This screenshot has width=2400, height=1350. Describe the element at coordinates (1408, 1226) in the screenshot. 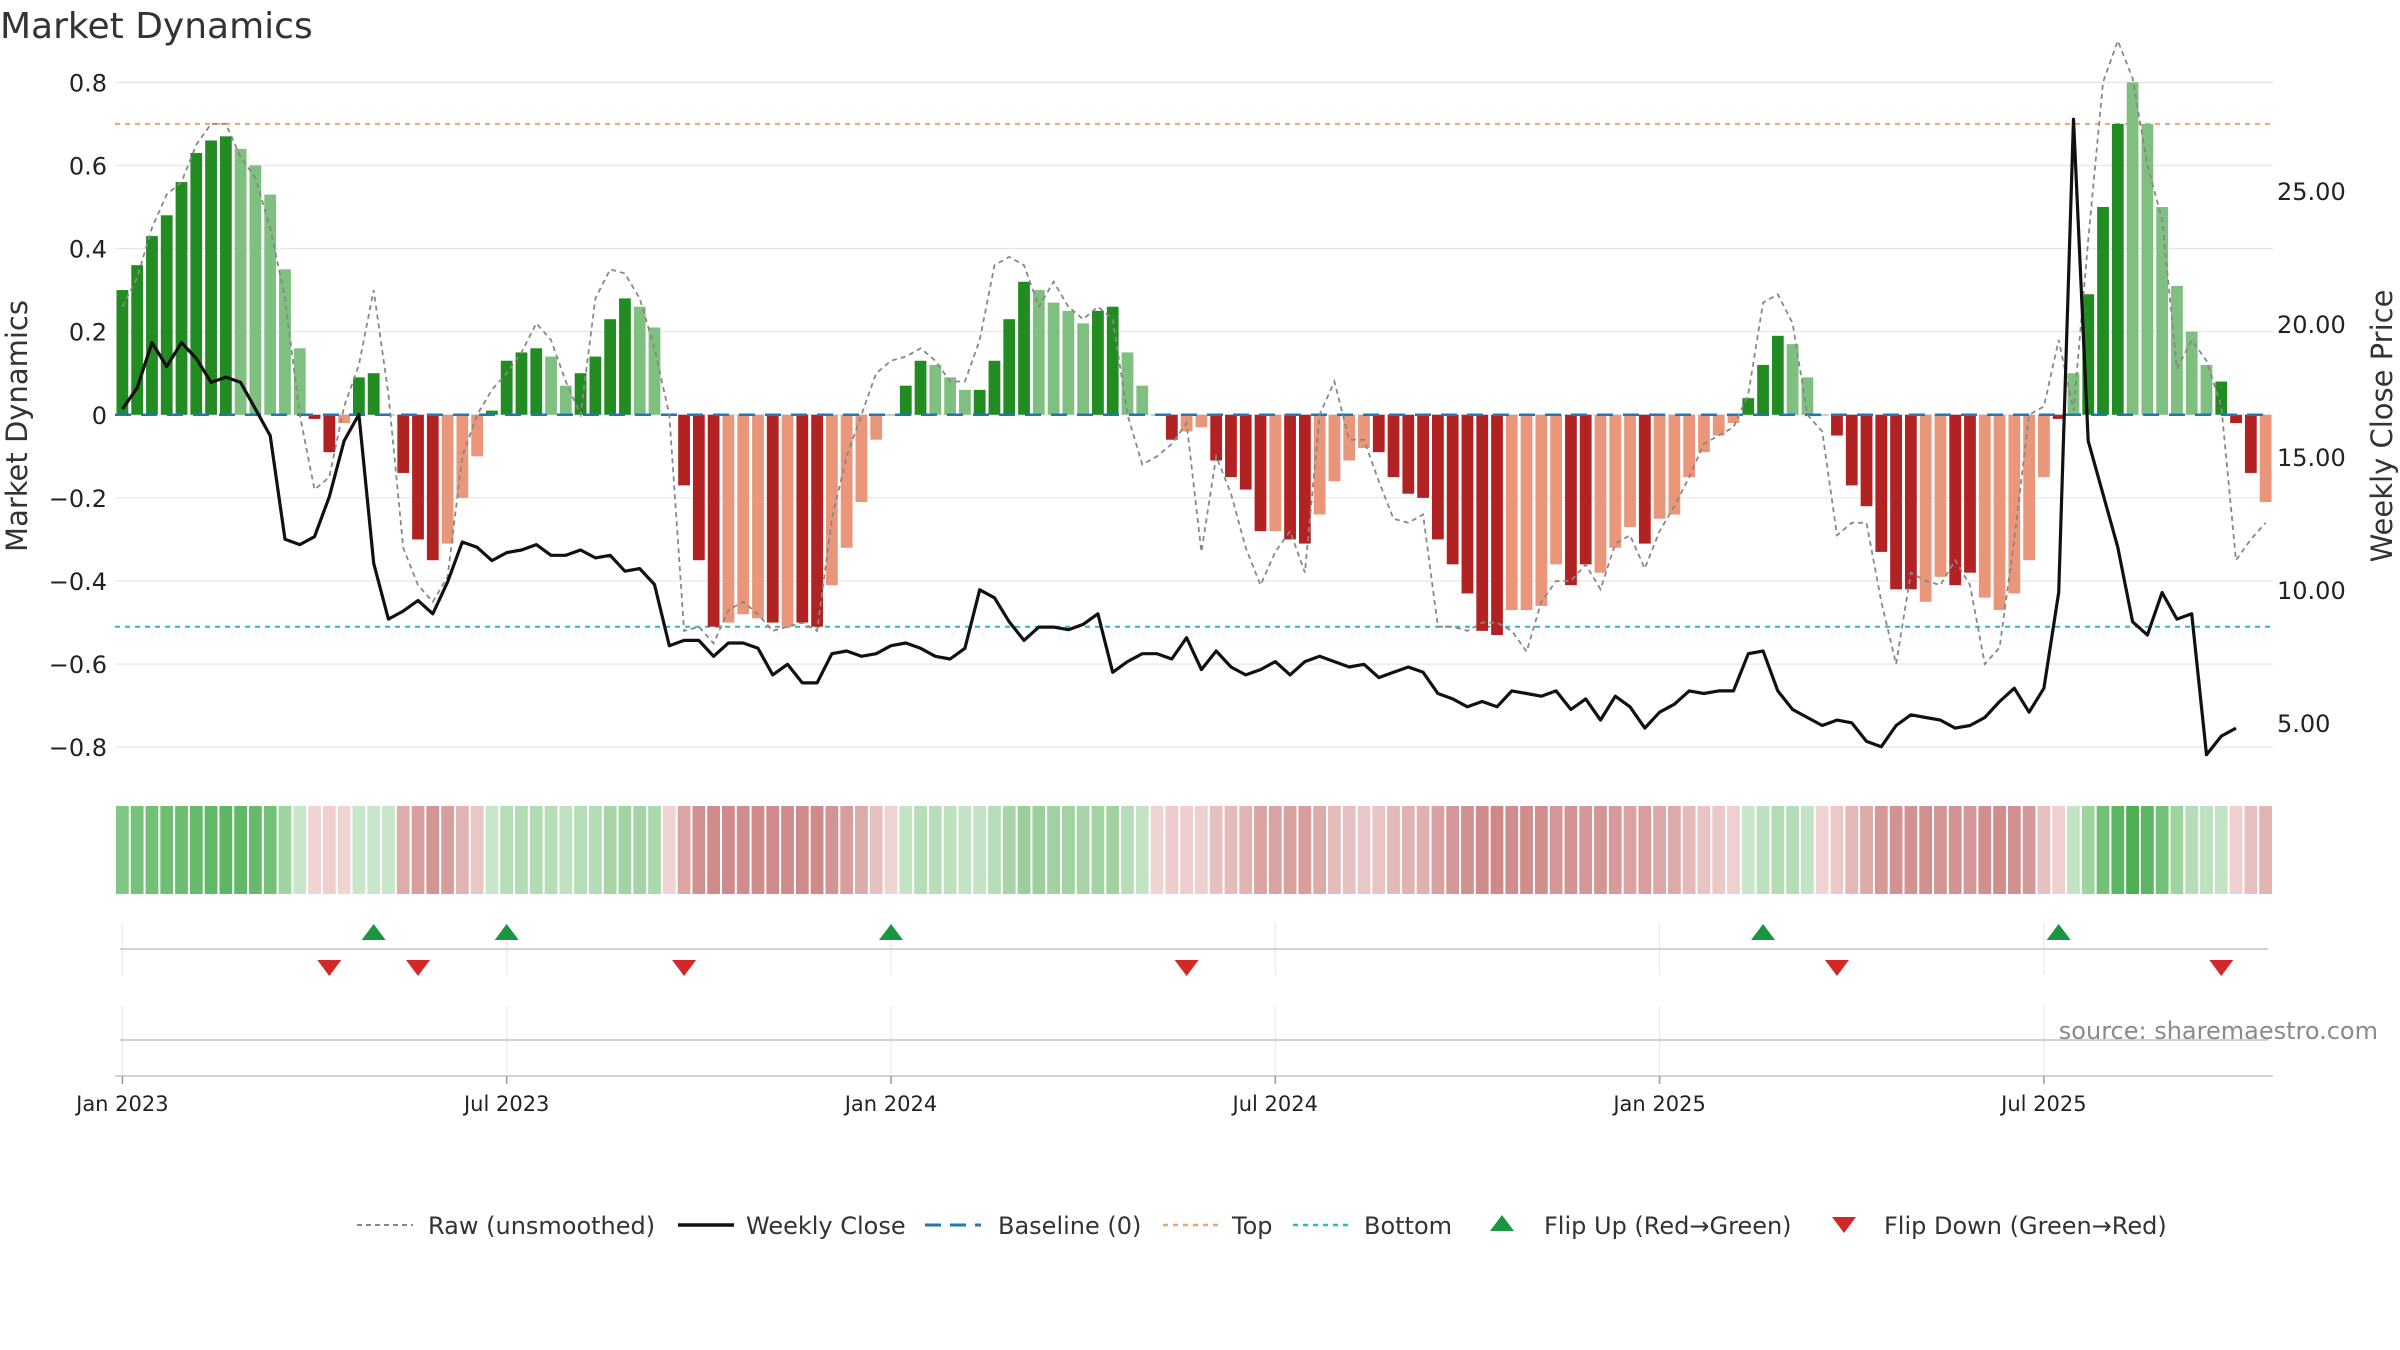

I see `legend-label: Bottom` at that location.